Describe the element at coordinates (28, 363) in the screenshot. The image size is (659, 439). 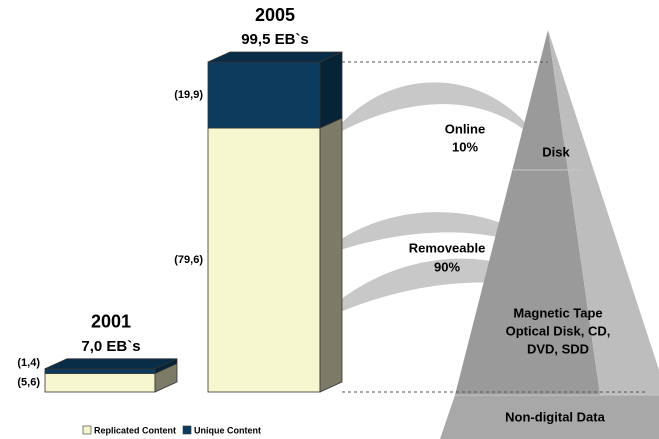
I see `value-label: (1,4)` at that location.